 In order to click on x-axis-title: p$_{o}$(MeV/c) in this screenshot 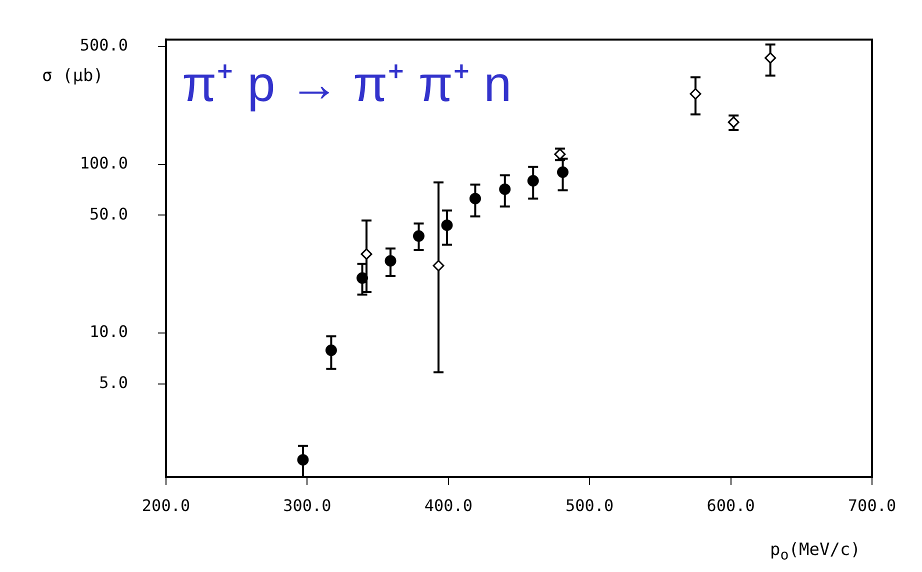, I will do `click(815, 552)`.